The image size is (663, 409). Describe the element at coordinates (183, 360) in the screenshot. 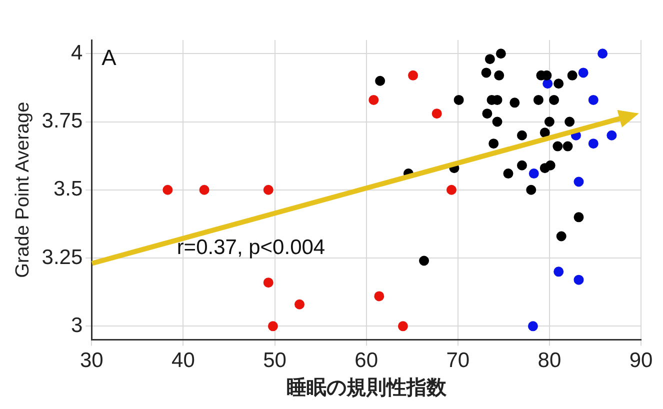

I see `x-tick-label: 40` at that location.